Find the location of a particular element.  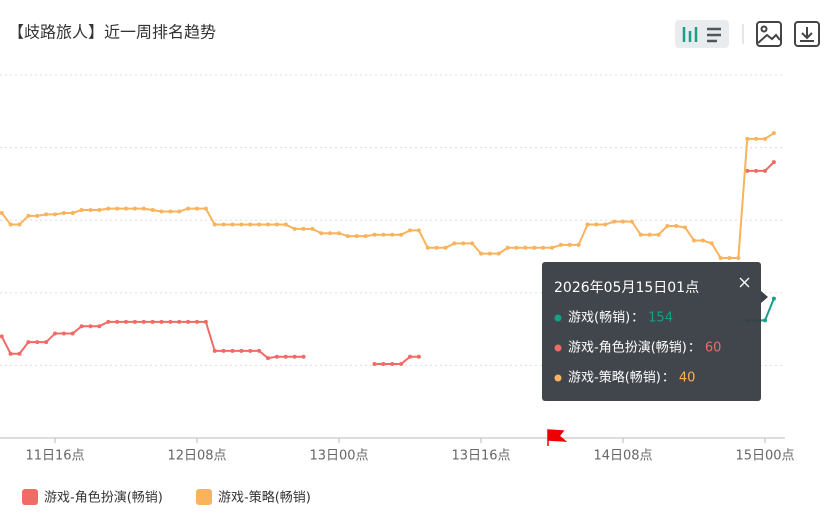

x-tick-label: 12日08点 is located at coordinates (196, 456).